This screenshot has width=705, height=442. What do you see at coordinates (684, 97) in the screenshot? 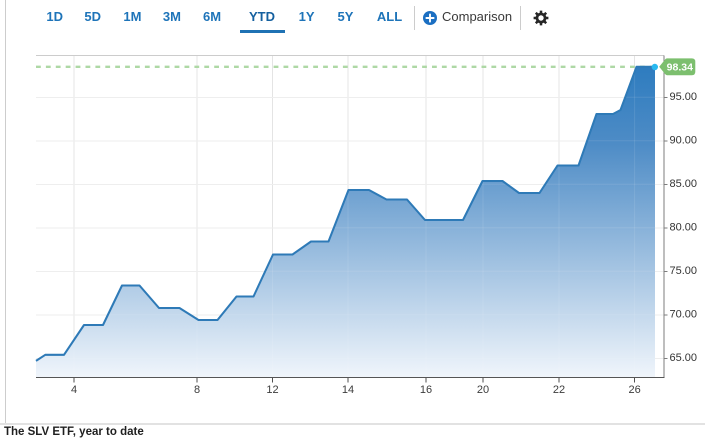
I see `svg-text: 95.00` at bounding box center [684, 97].